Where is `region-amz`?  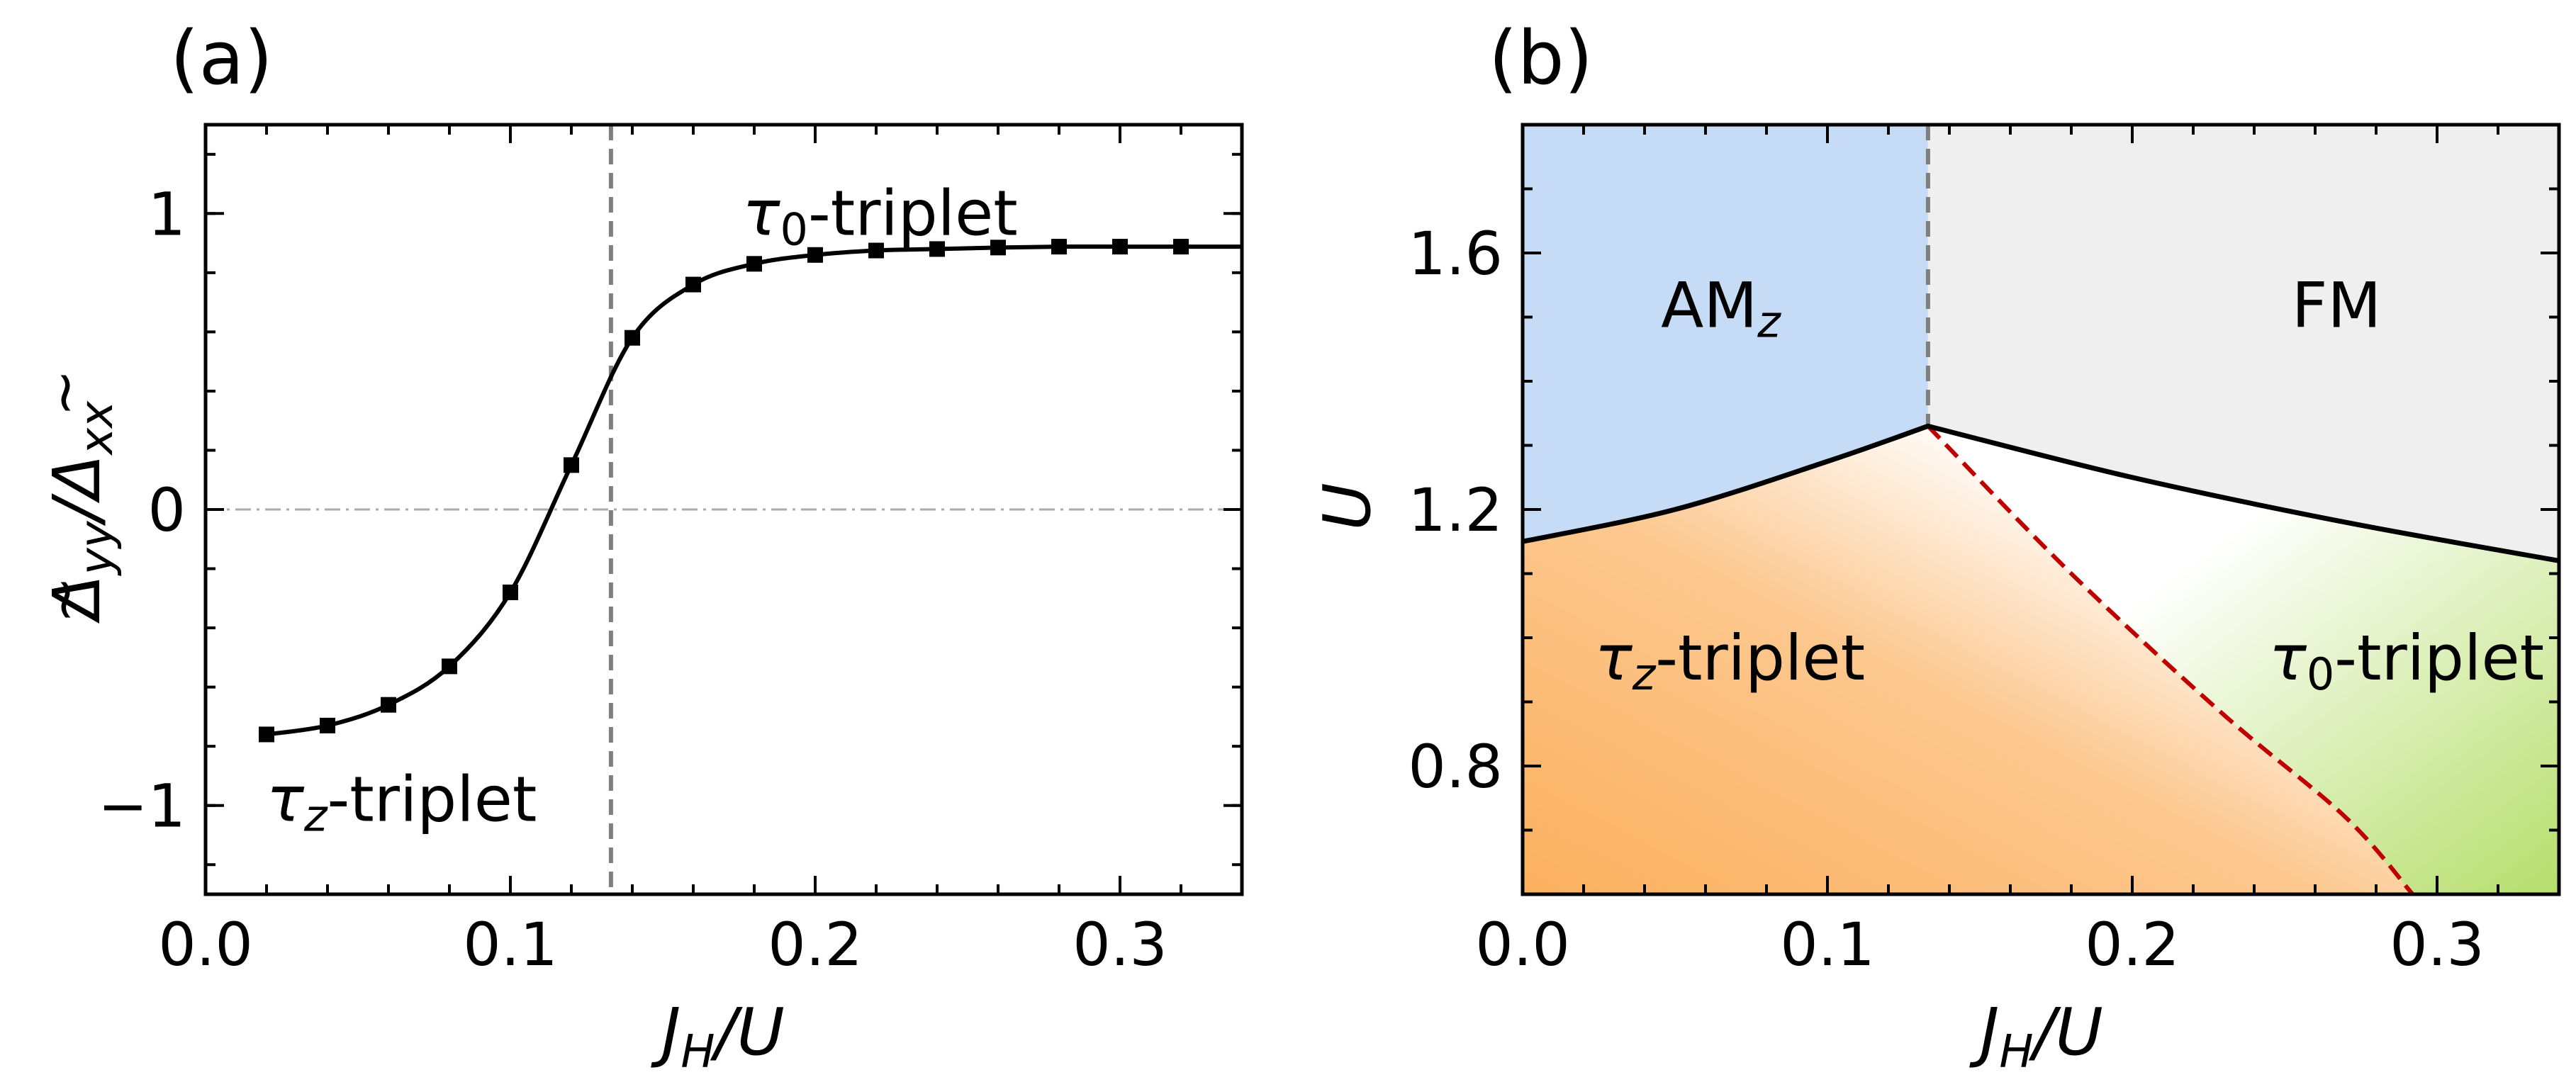
region-amz is located at coordinates (1725, 333).